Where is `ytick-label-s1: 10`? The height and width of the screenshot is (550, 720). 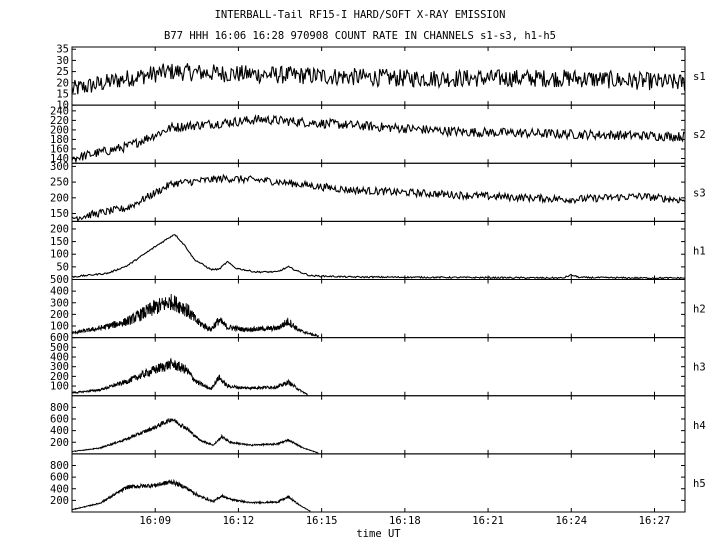 ytick-label-s1: 10 is located at coordinates (62, 106).